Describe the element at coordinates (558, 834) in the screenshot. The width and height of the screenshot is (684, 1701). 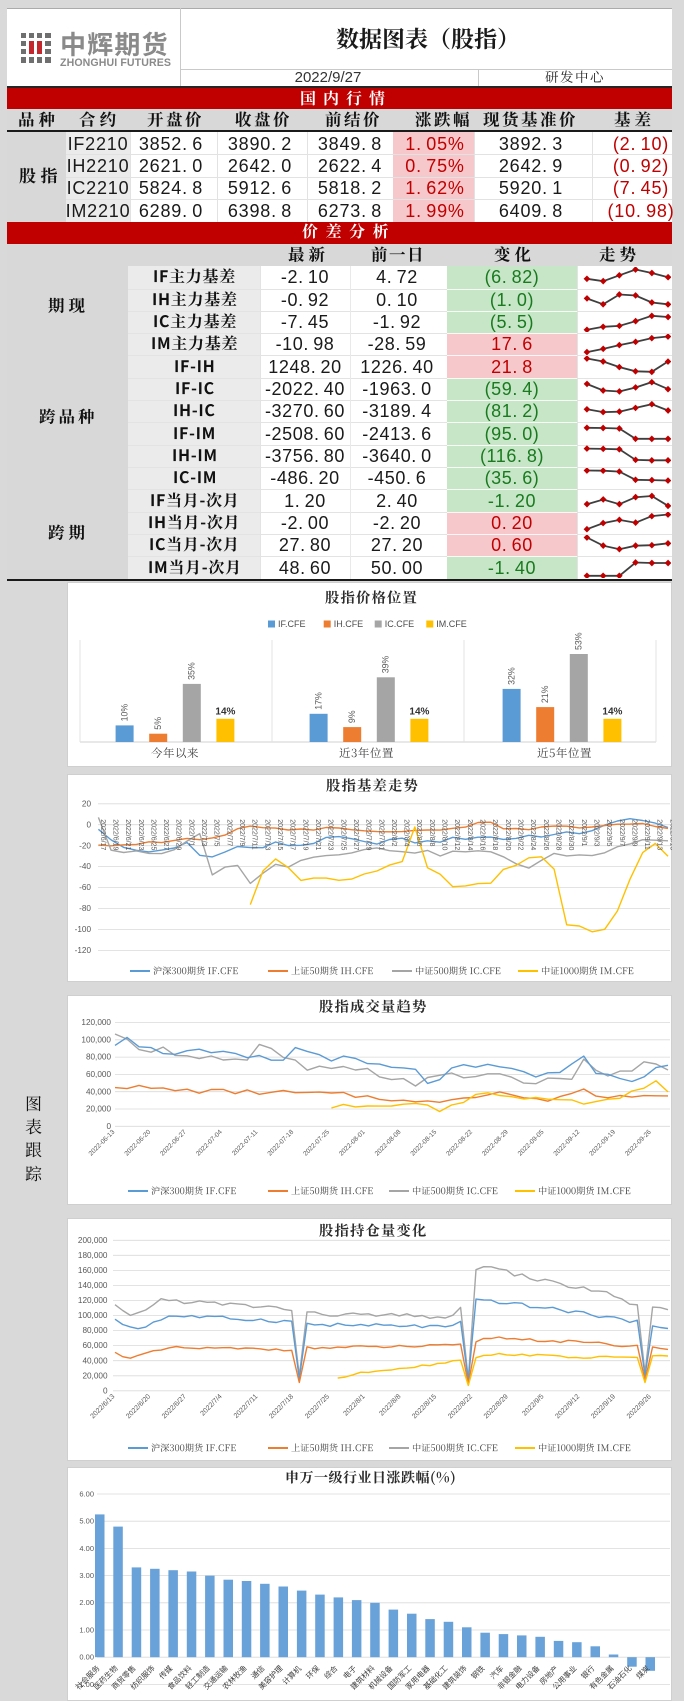
I see `svg-text: 2022/8/28` at that location.